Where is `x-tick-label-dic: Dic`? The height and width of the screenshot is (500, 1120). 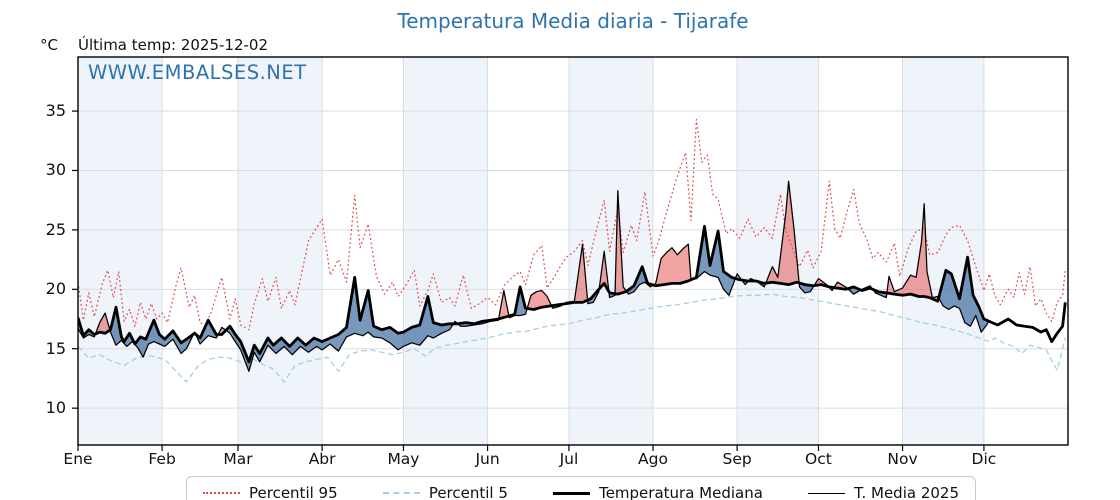 x-tick-label-dic: Dic is located at coordinates (984, 459).